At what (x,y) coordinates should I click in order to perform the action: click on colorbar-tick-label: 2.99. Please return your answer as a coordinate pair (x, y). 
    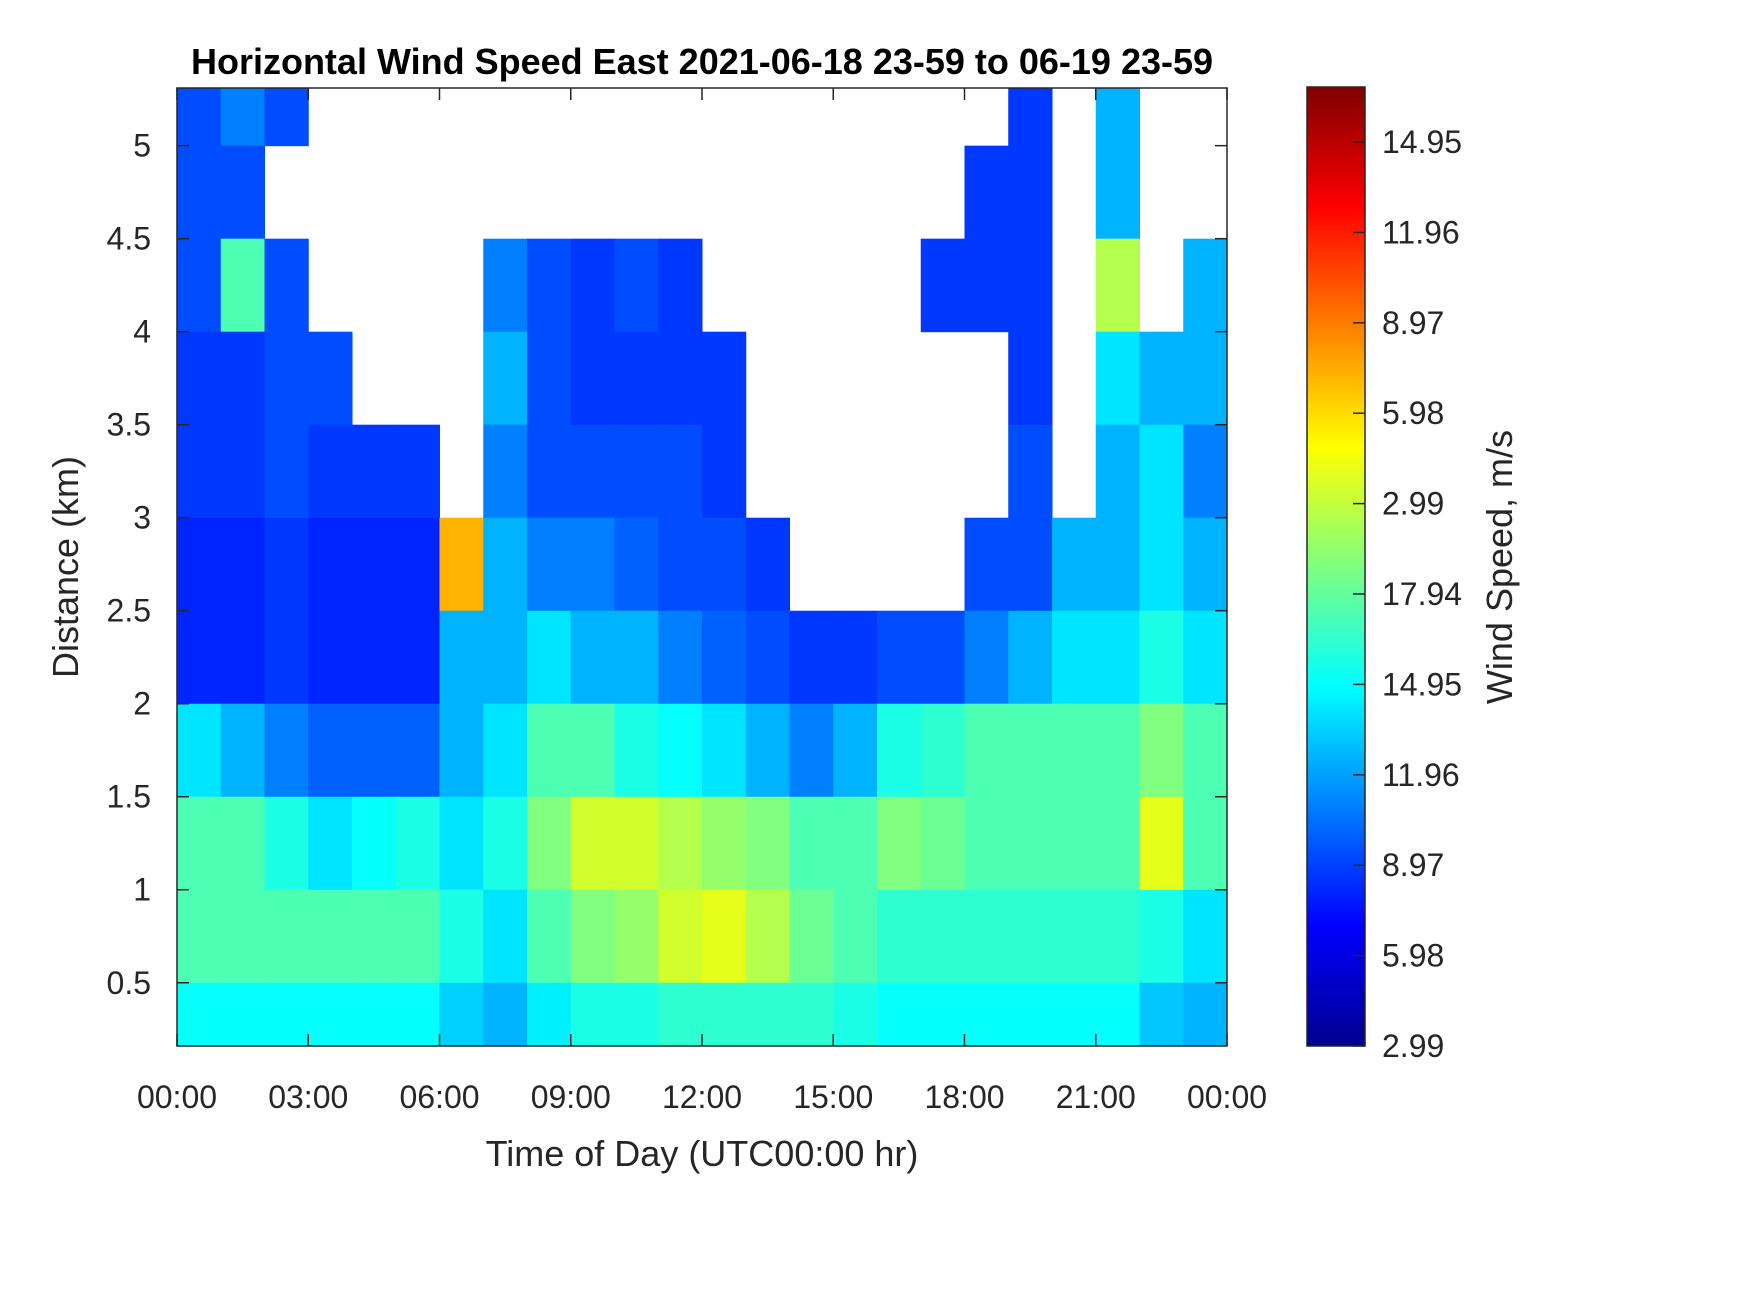
    Looking at the image, I should click on (1413, 1046).